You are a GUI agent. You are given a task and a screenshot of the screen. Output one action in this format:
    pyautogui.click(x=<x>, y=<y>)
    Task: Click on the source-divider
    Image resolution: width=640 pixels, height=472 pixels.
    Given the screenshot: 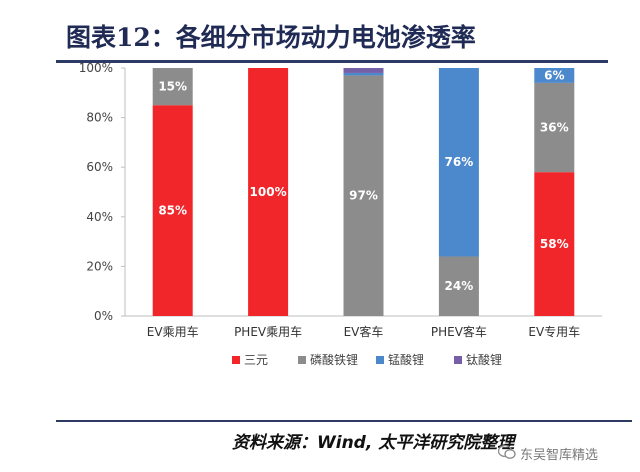 What is the action you would take?
    pyautogui.click(x=344, y=421)
    